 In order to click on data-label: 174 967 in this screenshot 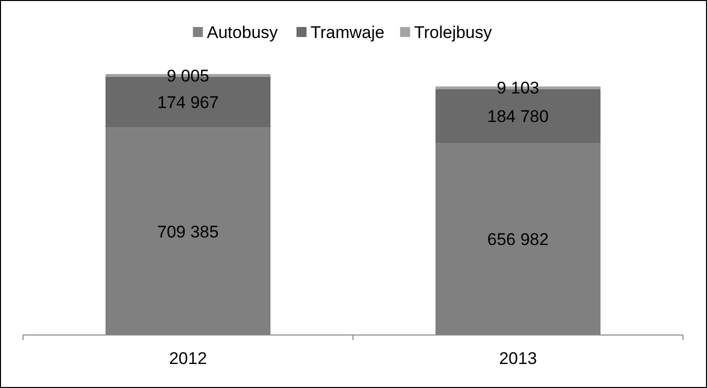, I will do `click(188, 102)`.